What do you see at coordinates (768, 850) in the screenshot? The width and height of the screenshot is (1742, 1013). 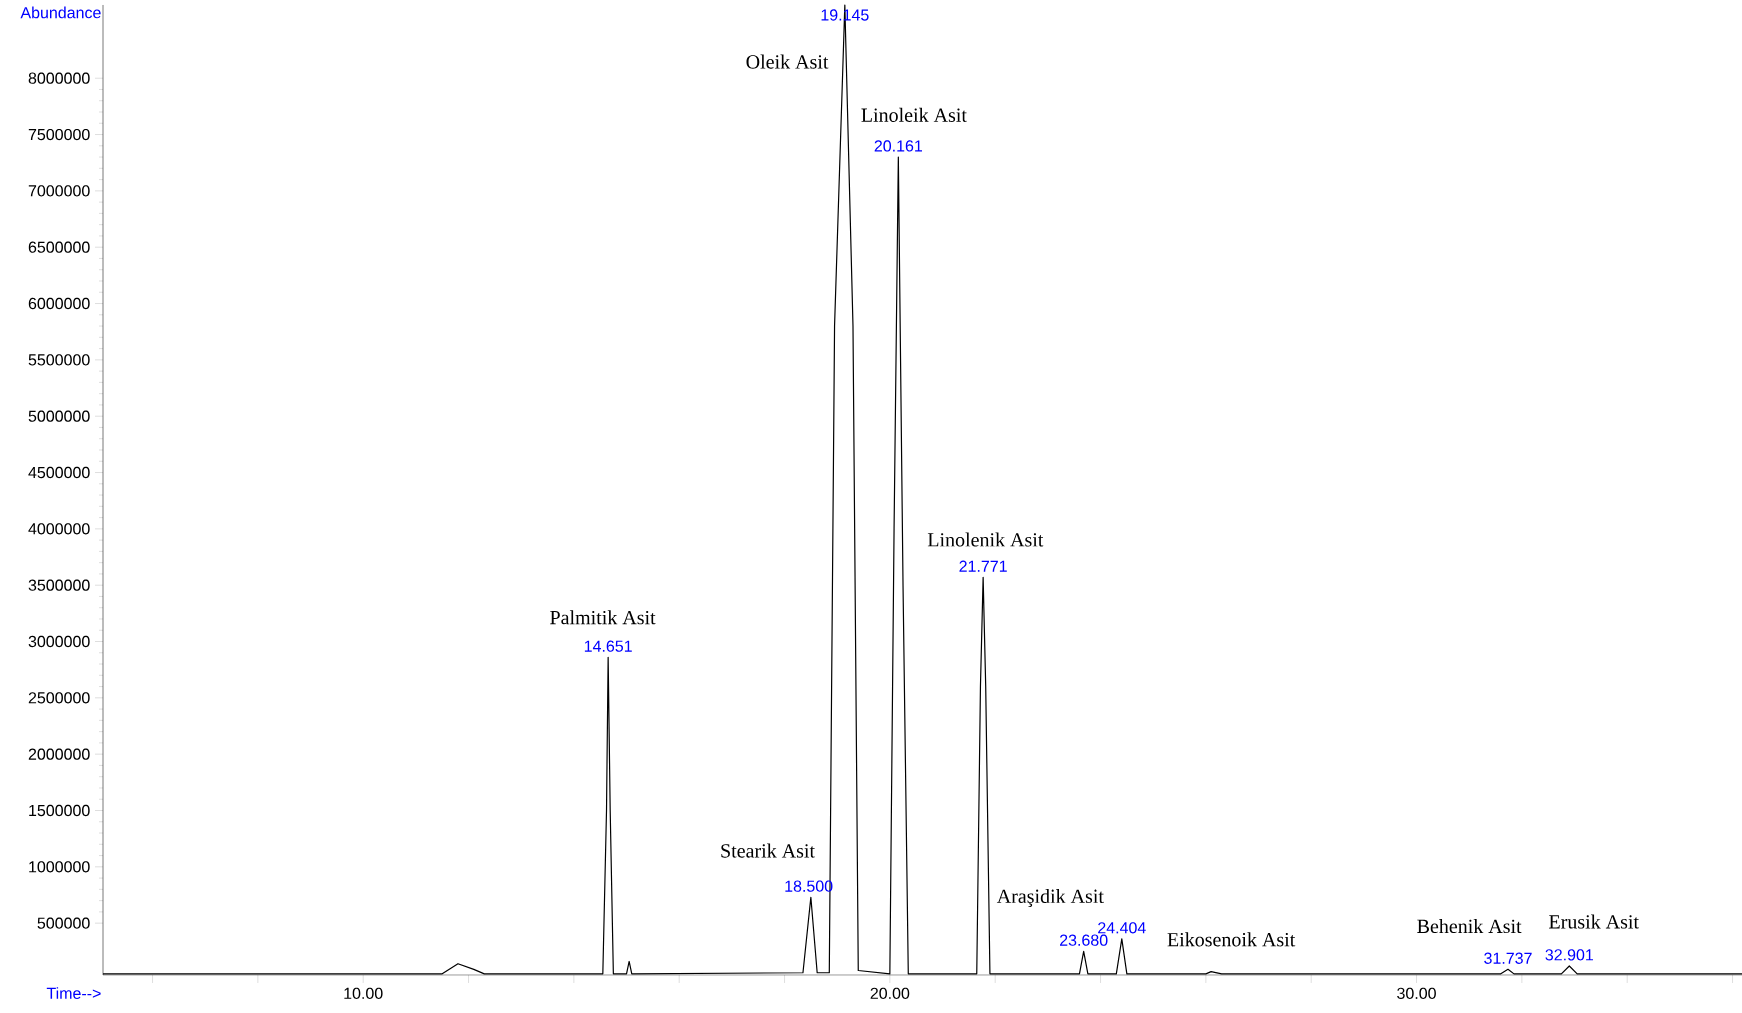 I see `annotation: Stearik Asit` at bounding box center [768, 850].